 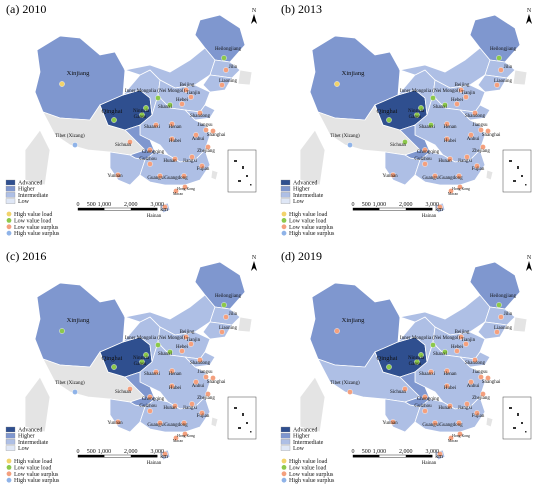 I want to click on province-label-shandong: Shandong, so click(x=475, y=363).